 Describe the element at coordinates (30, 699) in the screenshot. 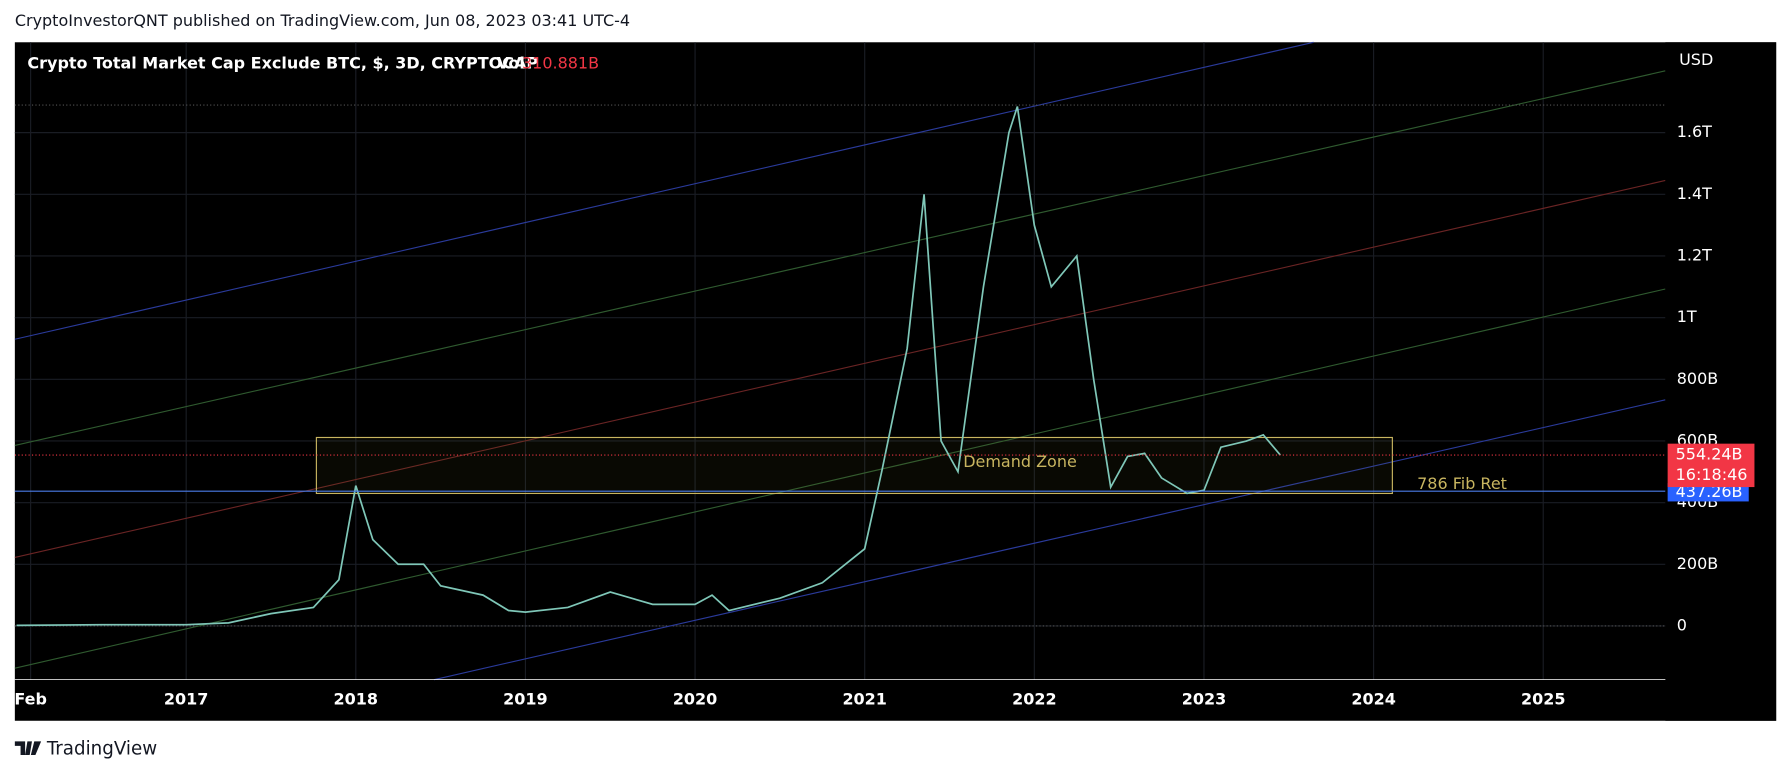

I see `x-tick-label: Feb` at that location.